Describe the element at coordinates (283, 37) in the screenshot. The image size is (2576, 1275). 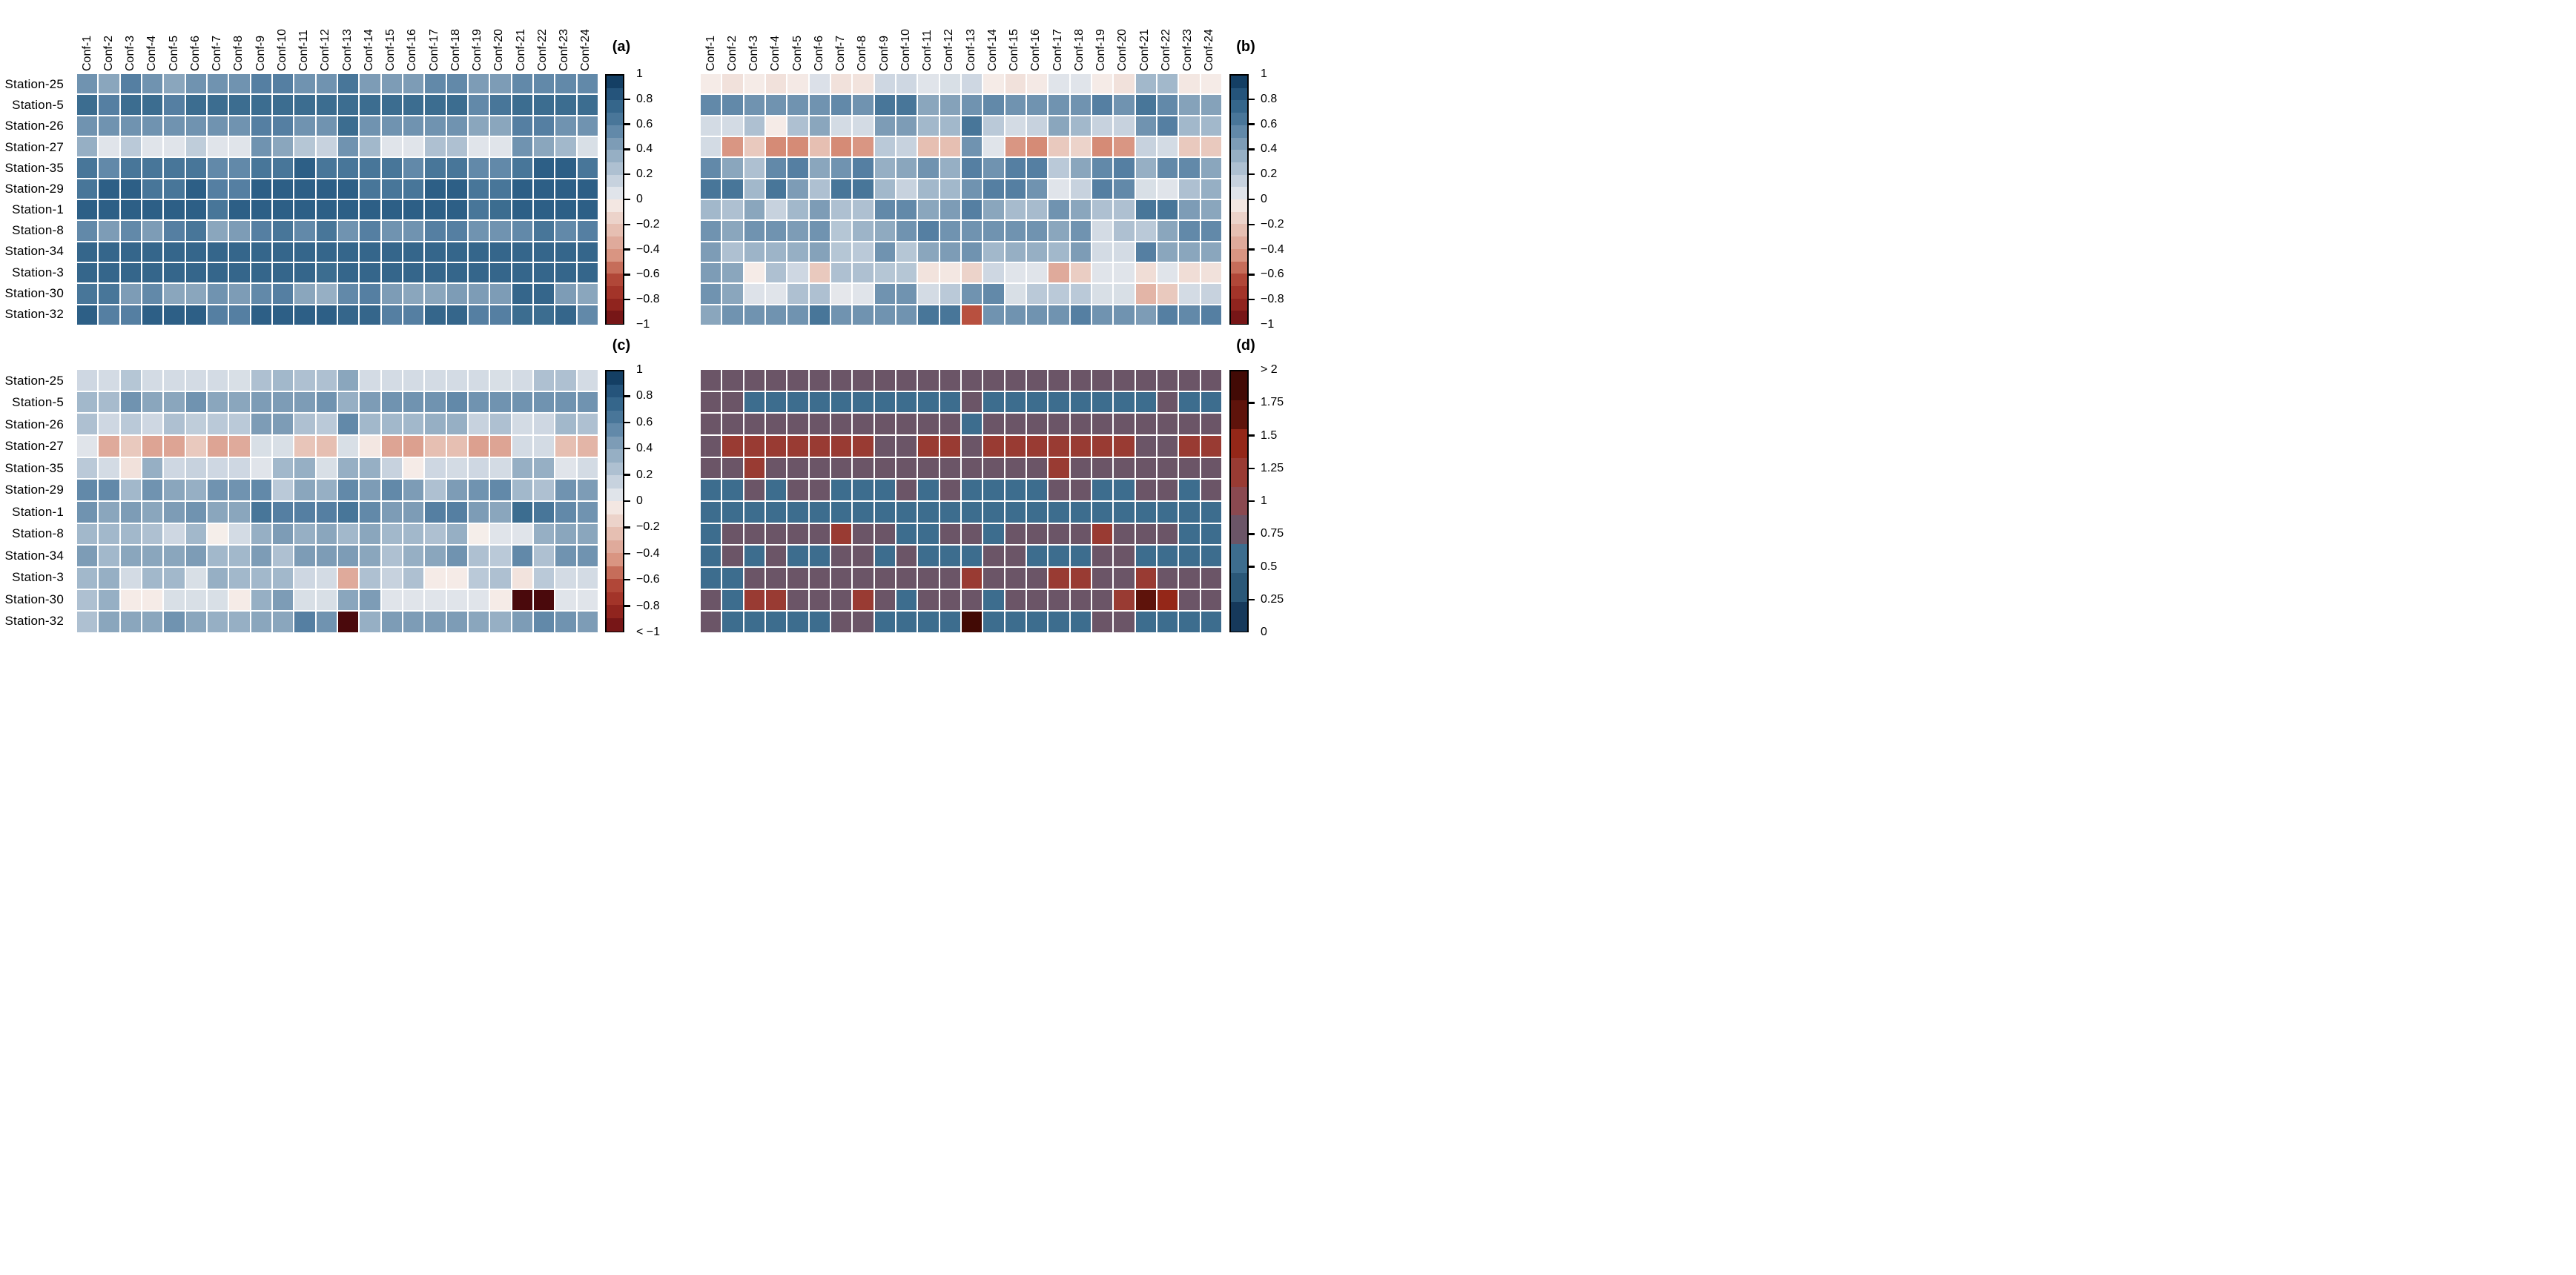
I see `panel-a-col-header-10: Conf-10` at that location.